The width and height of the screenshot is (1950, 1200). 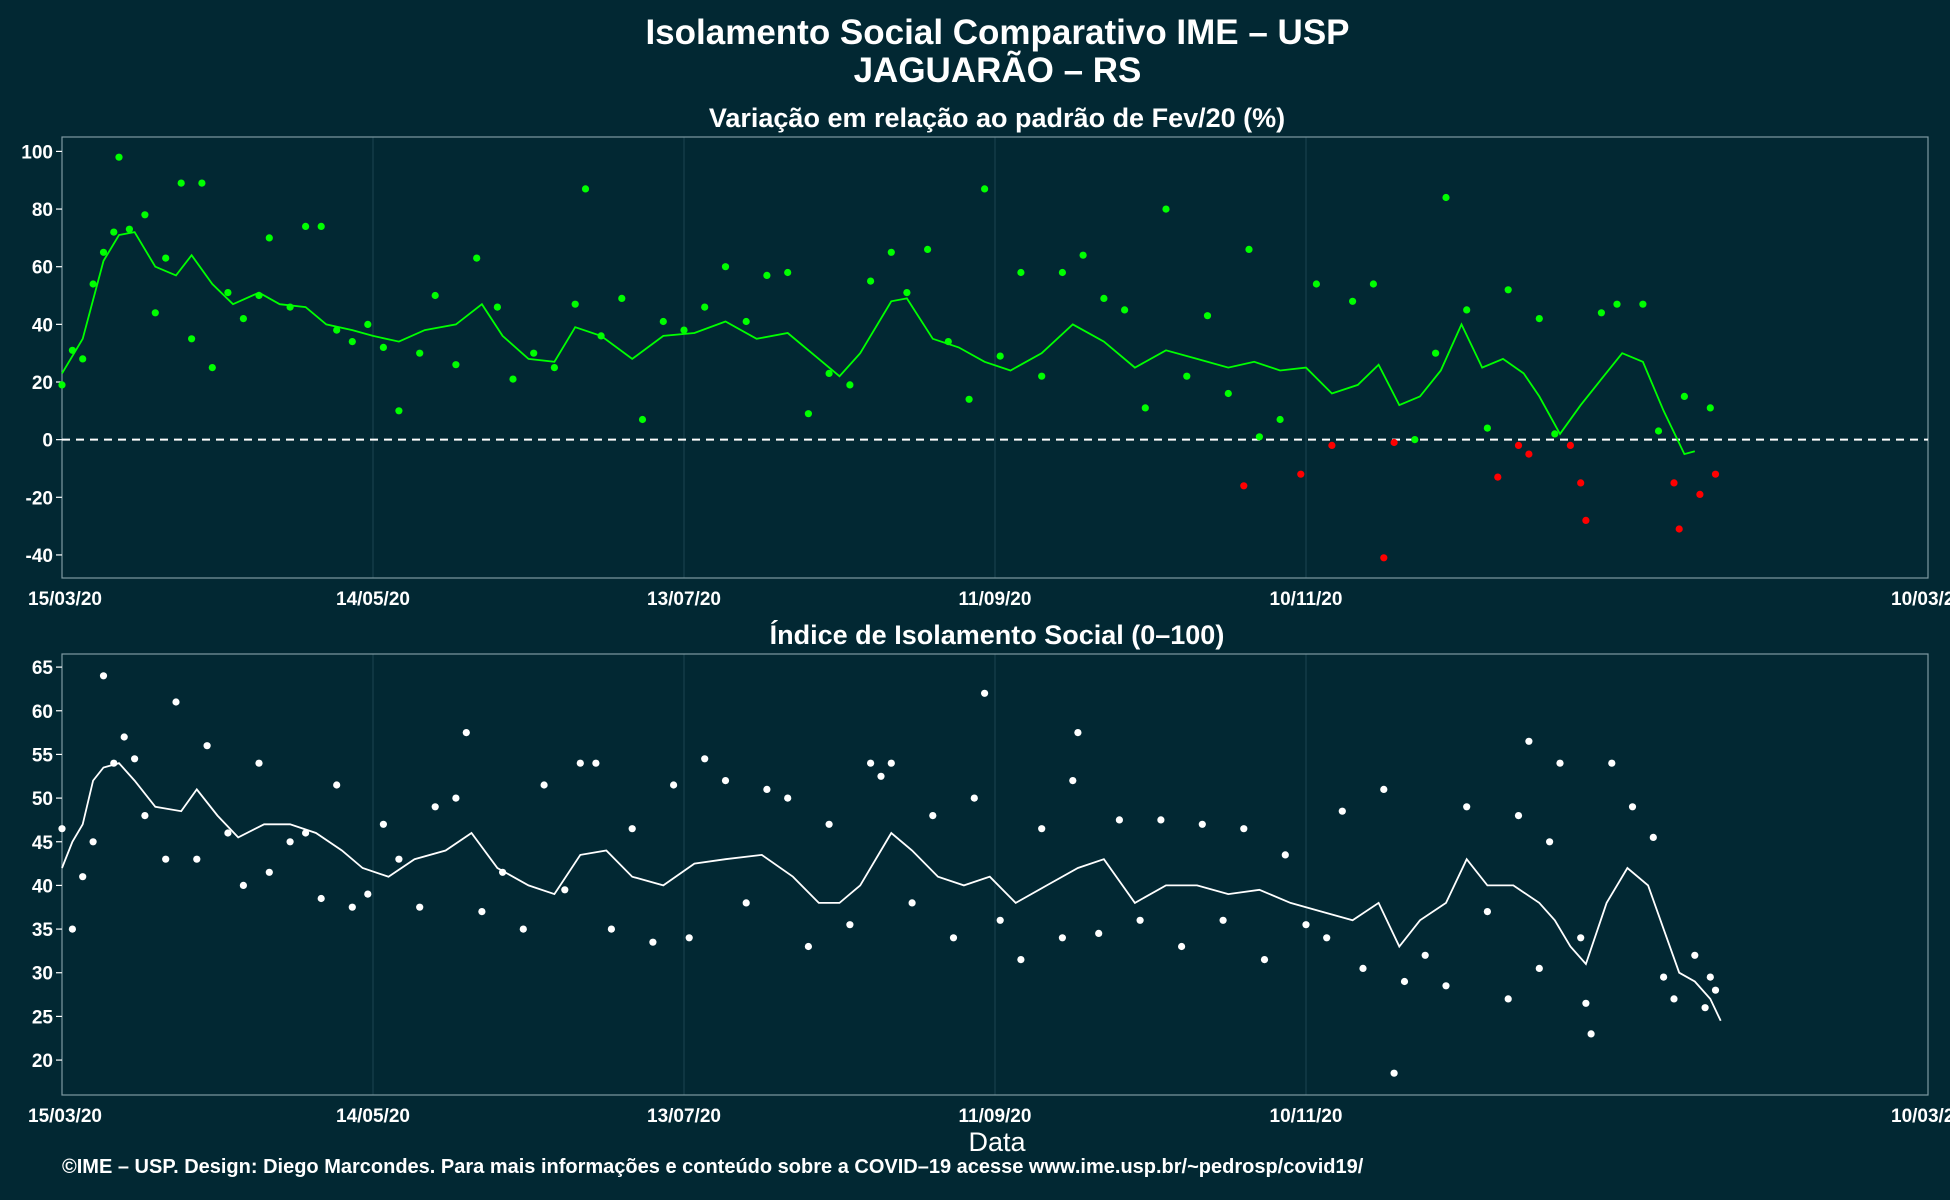 I want to click on main-title: Isolamento Social Comparativo IME – USP, so click(x=997, y=32).